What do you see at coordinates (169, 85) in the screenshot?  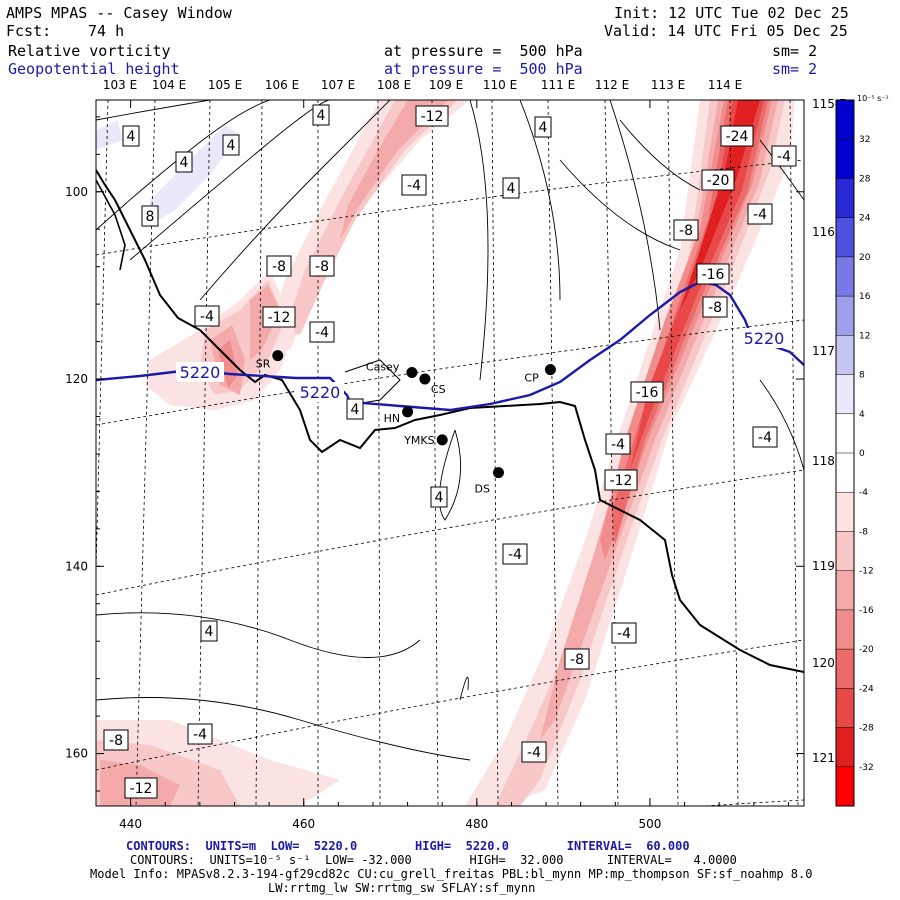 I see `longitude-label-top: 104 E` at bounding box center [169, 85].